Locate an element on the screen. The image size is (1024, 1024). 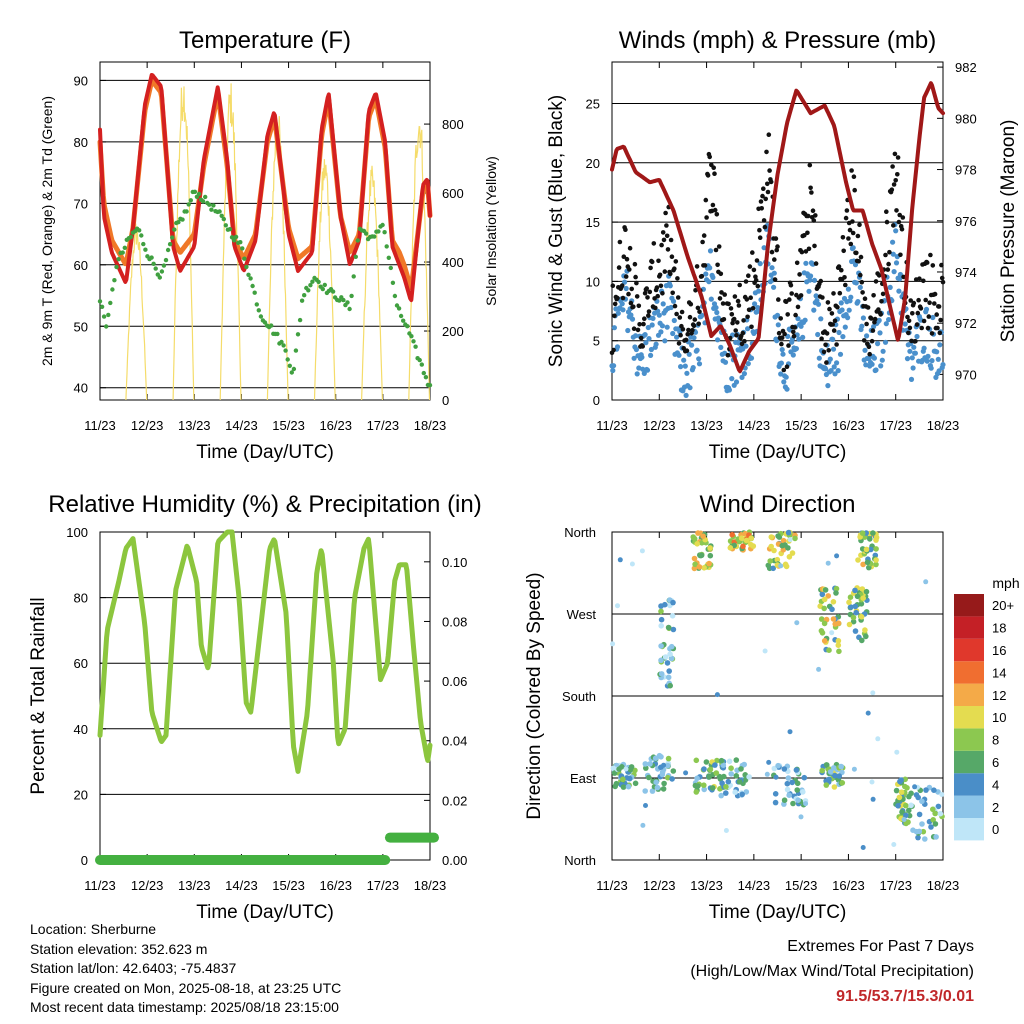
y-tick-label: 25 is located at coordinates (593, 104).